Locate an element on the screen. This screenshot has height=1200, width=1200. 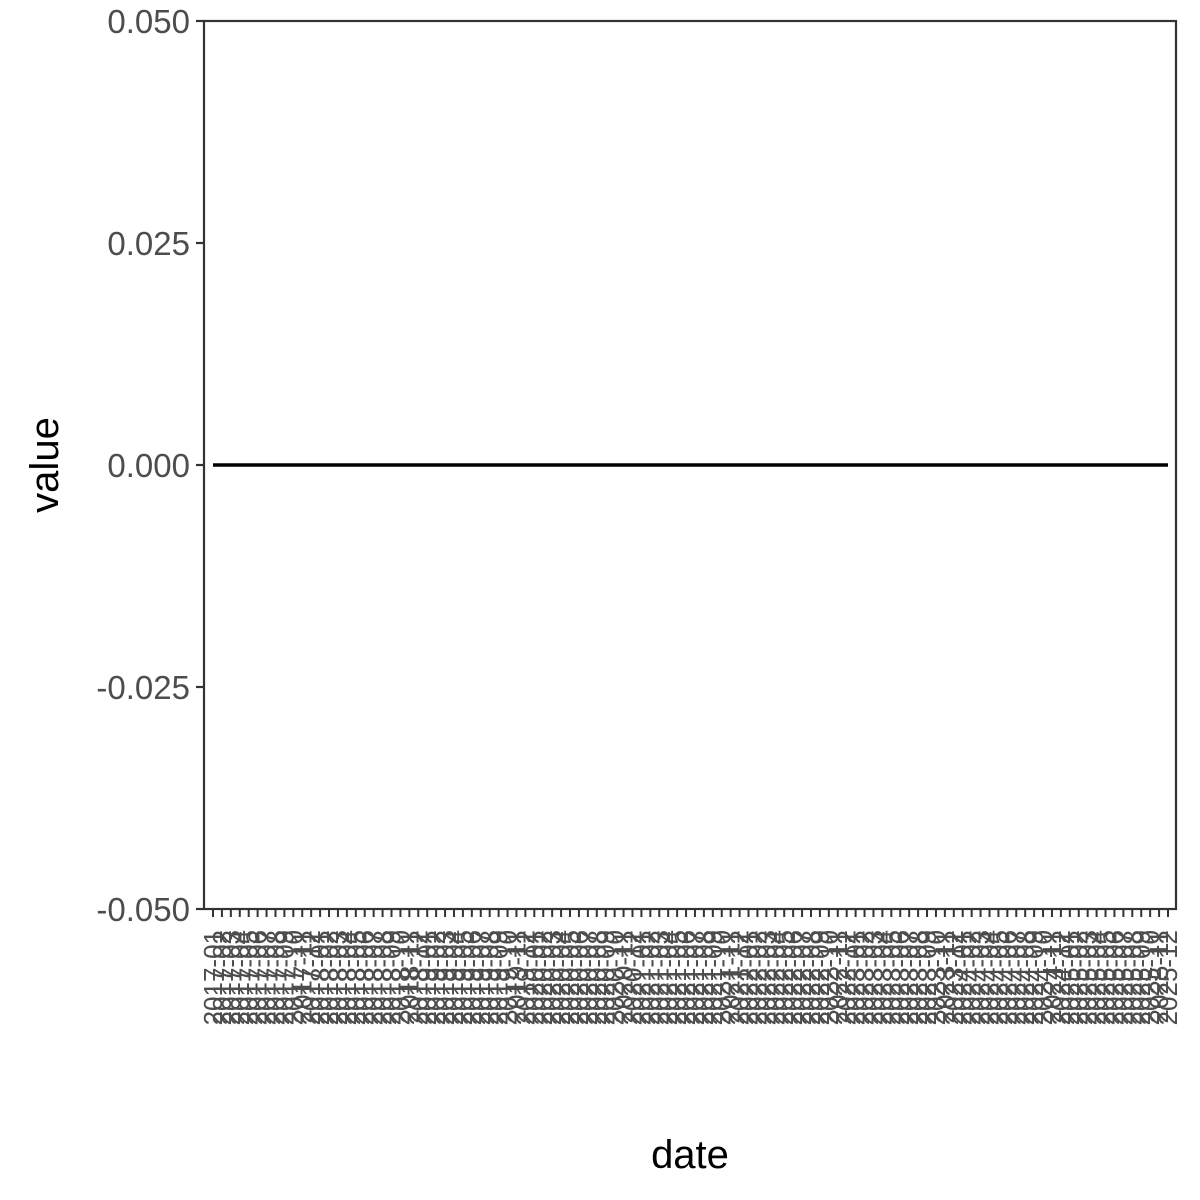
y-axis-title: value is located at coordinates (45, 465).